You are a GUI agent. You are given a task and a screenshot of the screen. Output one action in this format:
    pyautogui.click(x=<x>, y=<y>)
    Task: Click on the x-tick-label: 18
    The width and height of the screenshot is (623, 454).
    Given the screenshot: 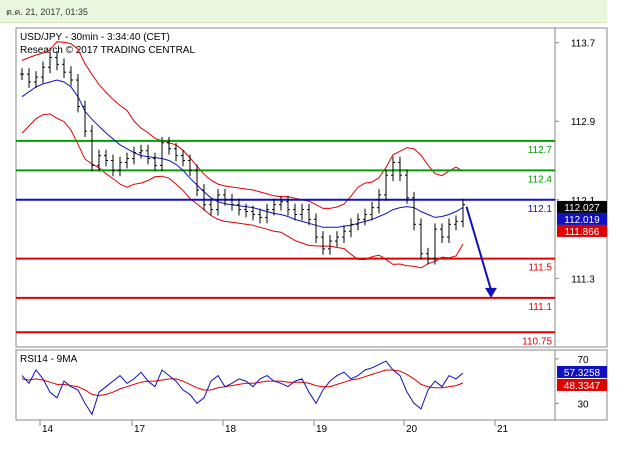 What is the action you would take?
    pyautogui.click(x=231, y=429)
    